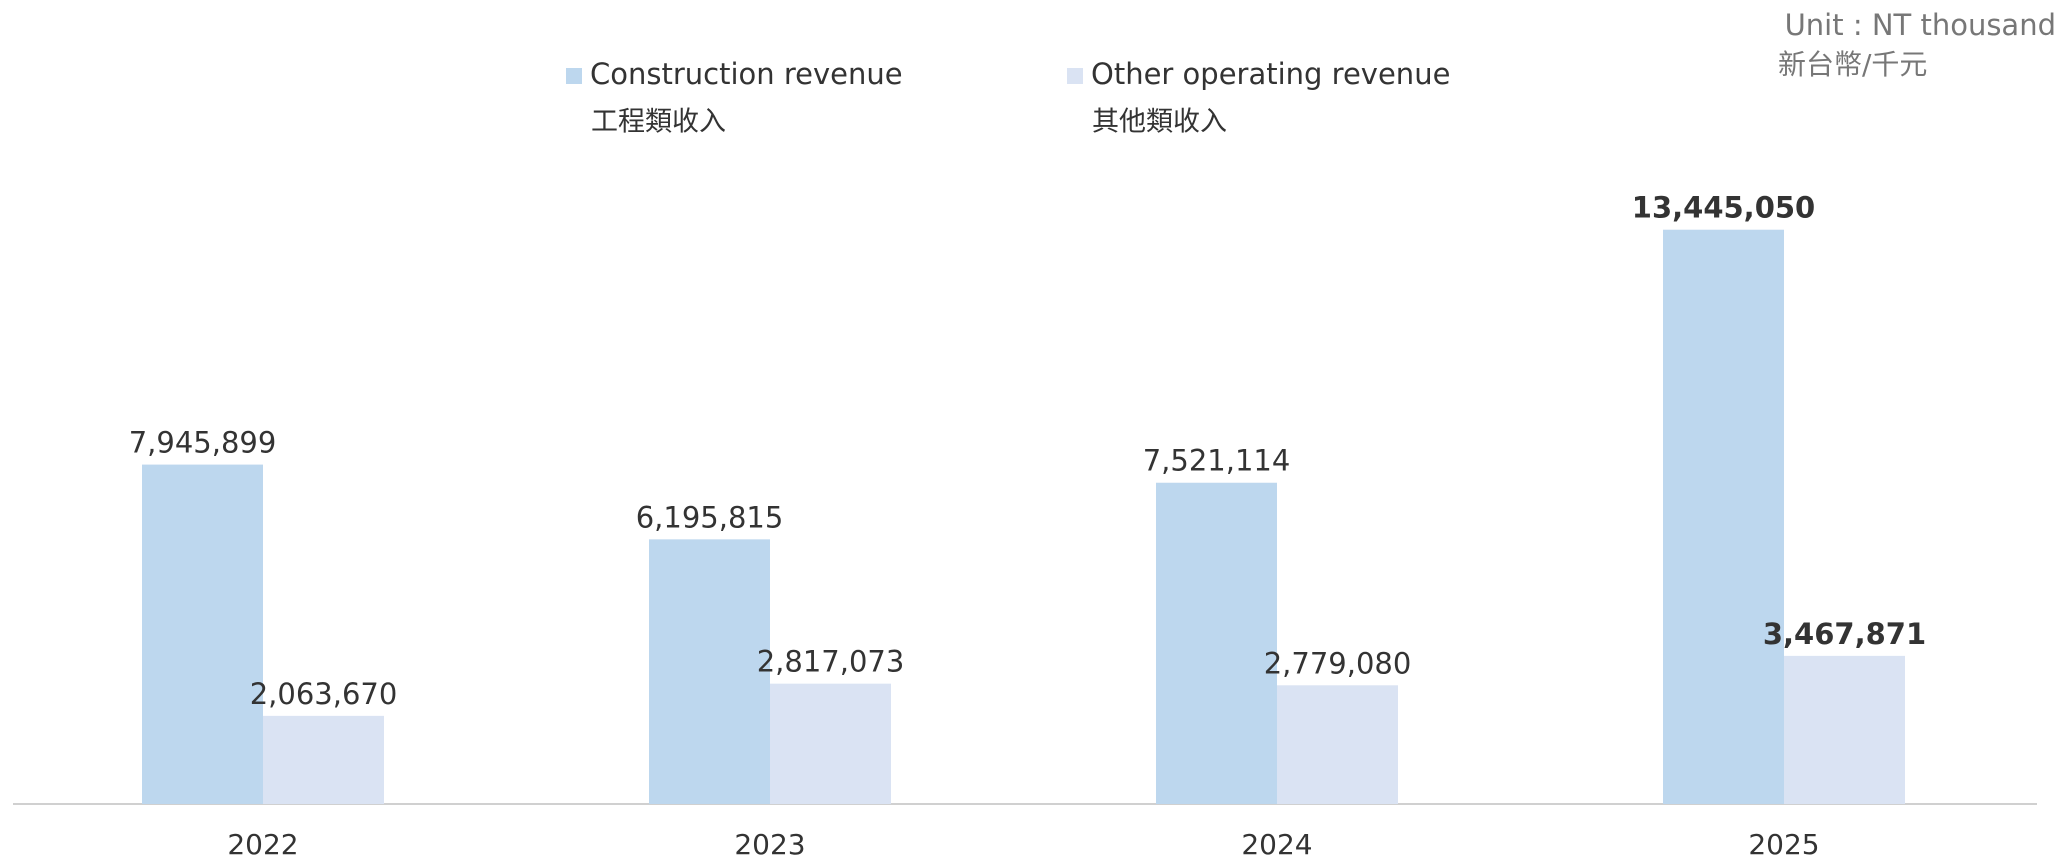  Describe the element at coordinates (203, 443) in the screenshot. I see `value-label: 7,945,899` at that location.